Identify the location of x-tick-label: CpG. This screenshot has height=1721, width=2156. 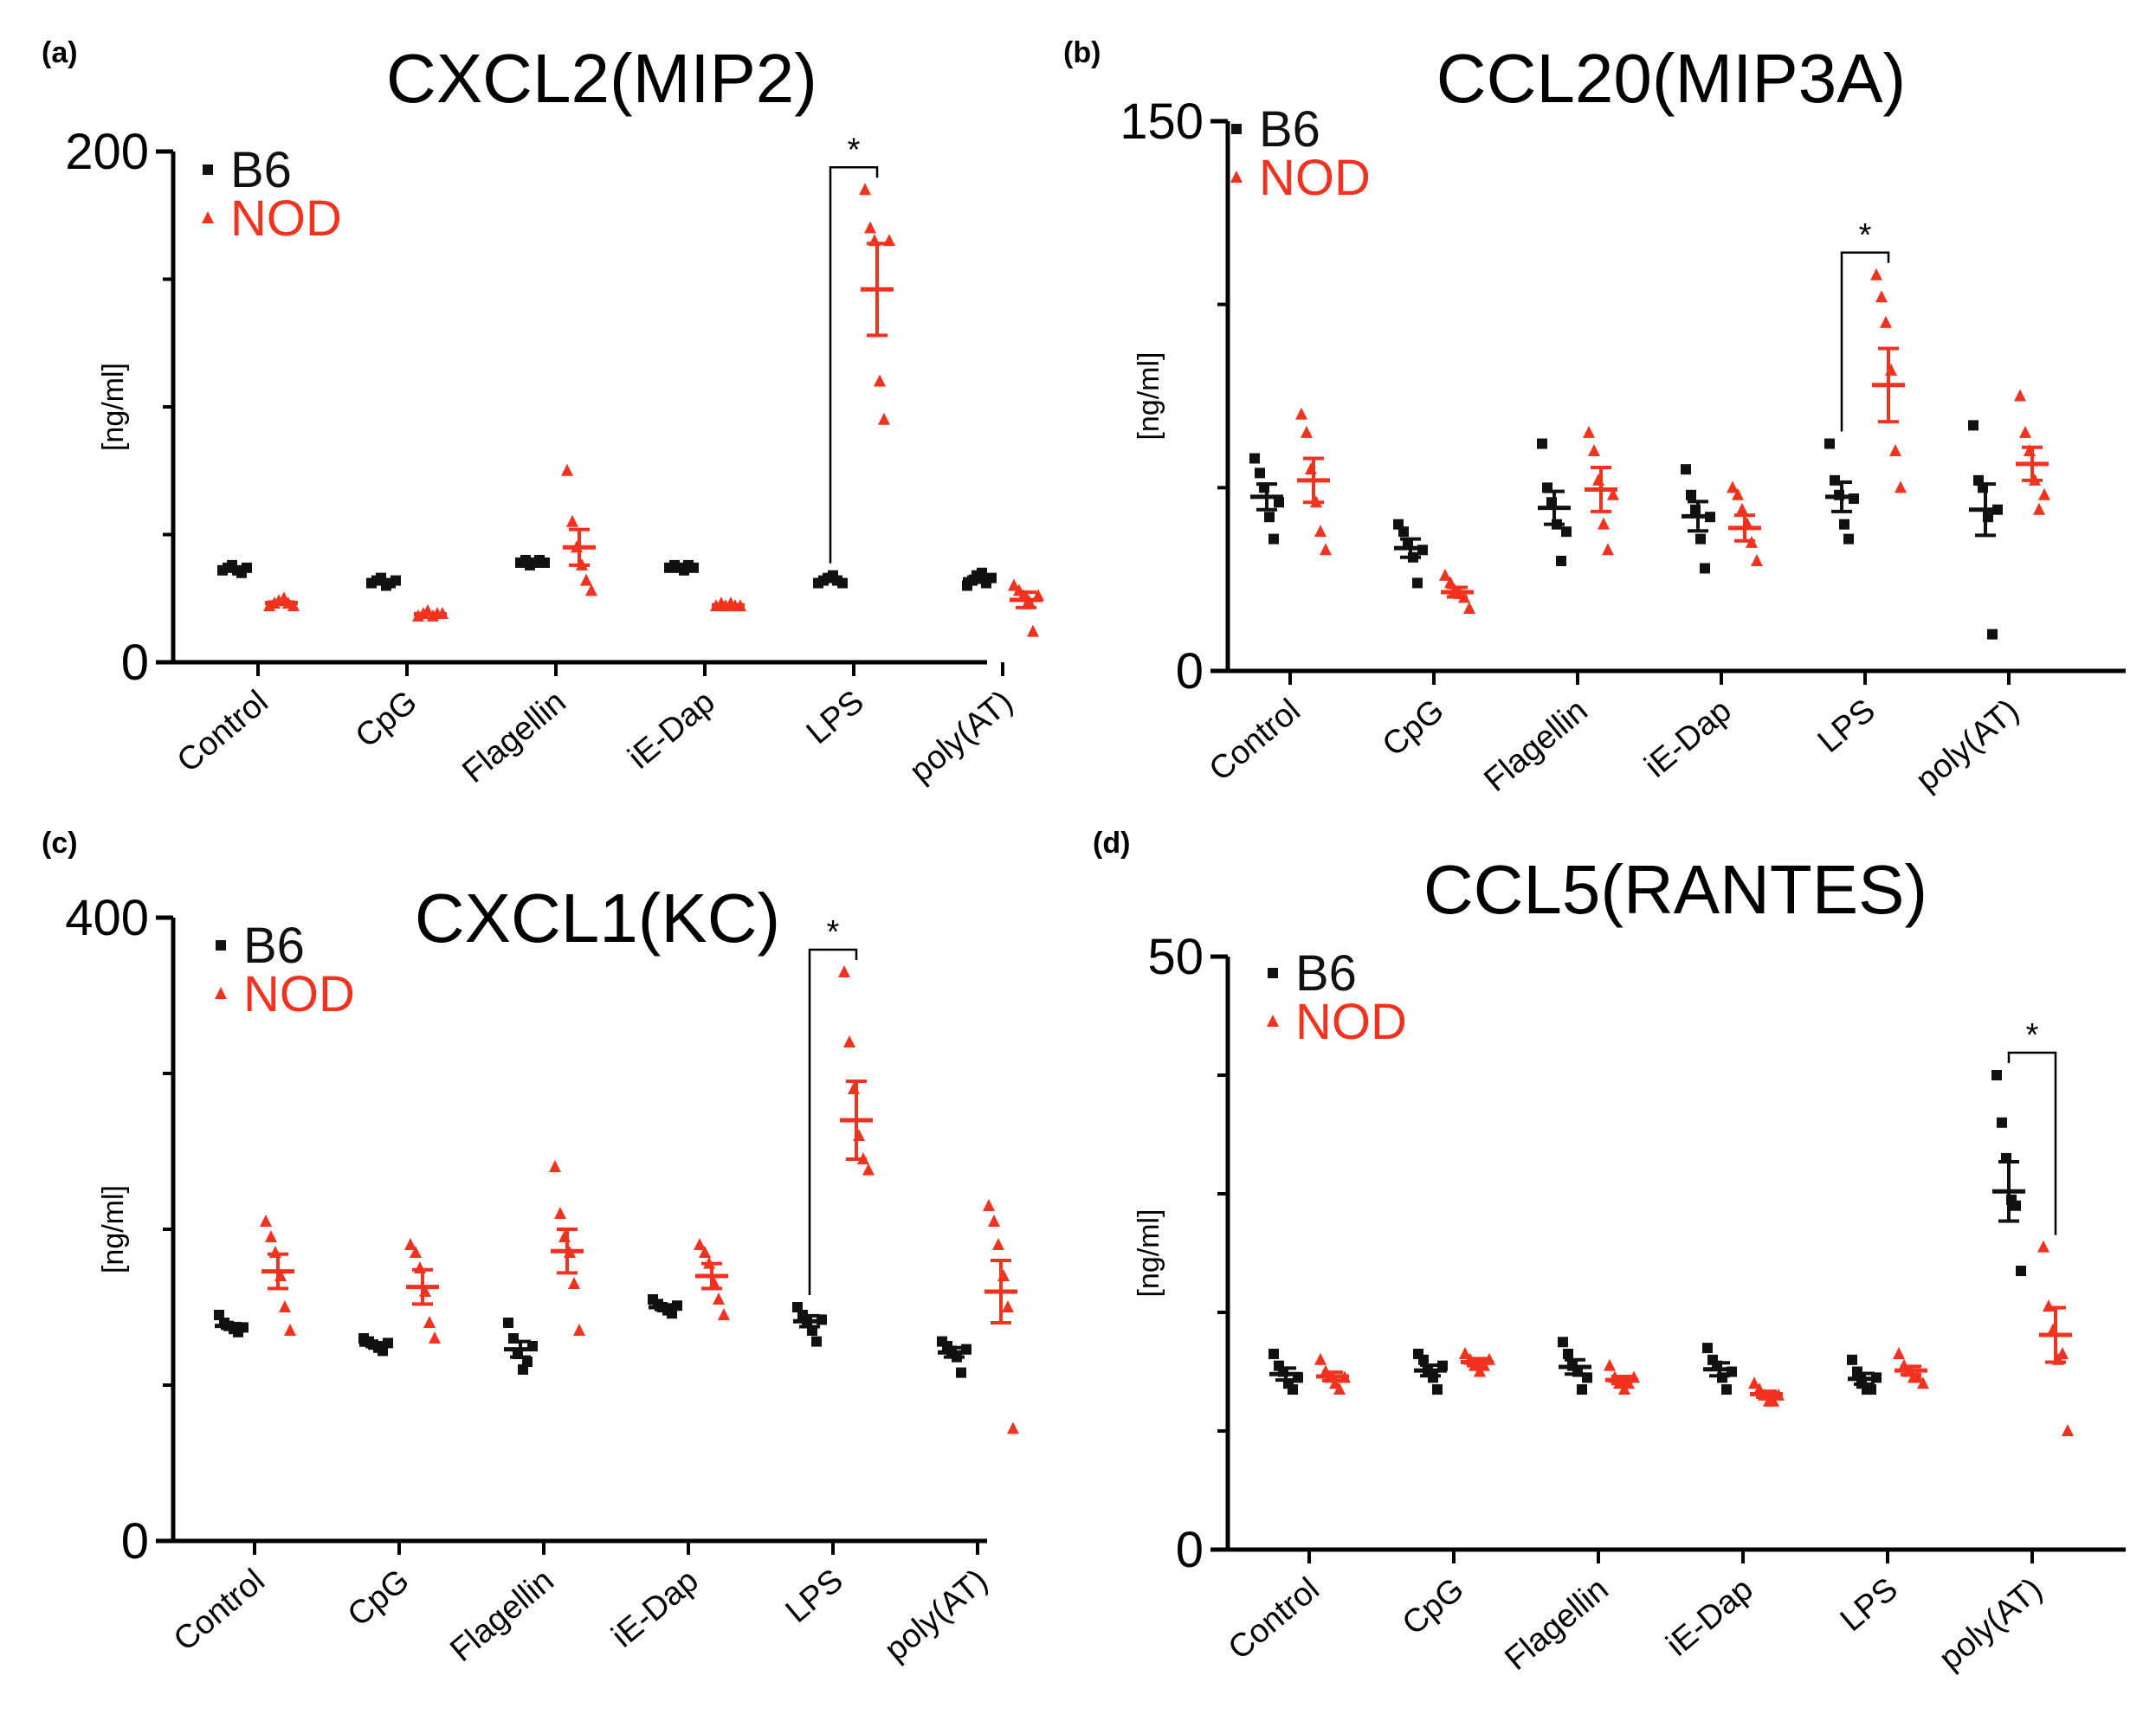
(1413, 729).